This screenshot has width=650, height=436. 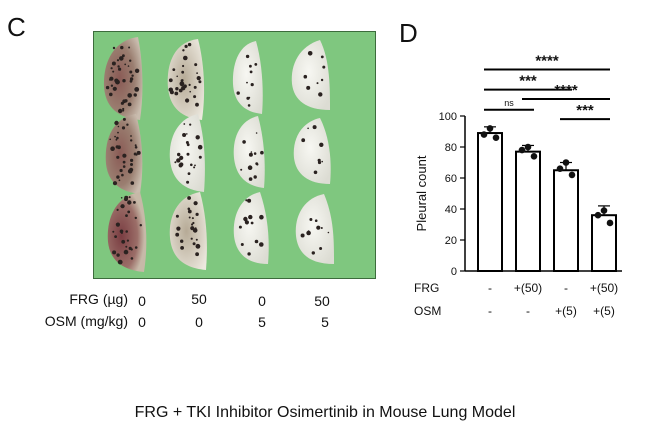 What do you see at coordinates (528, 81) in the screenshot?
I see `significance-label: ***` at bounding box center [528, 81].